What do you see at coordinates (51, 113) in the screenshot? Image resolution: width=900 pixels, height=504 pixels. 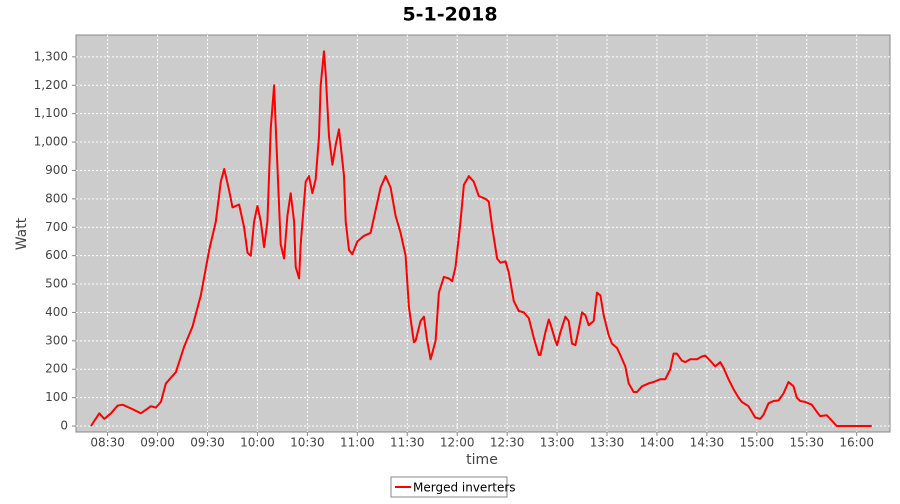 I see `y-tick-label: 1,100` at bounding box center [51, 113].